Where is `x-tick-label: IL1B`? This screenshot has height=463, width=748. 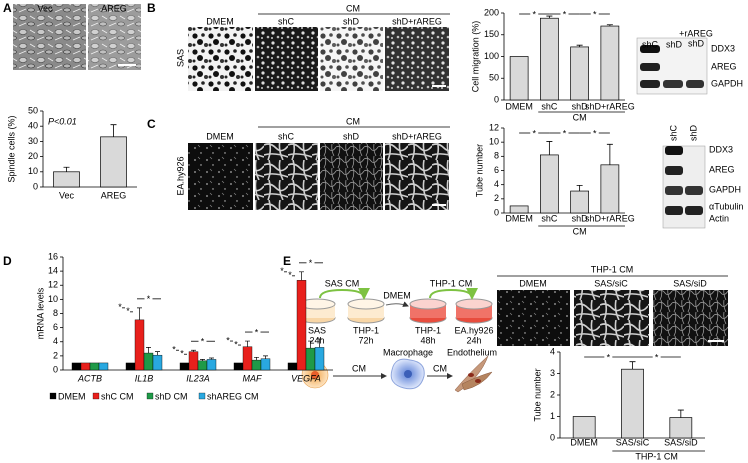
x-tick-label: IL1B is located at coordinates (144, 378).